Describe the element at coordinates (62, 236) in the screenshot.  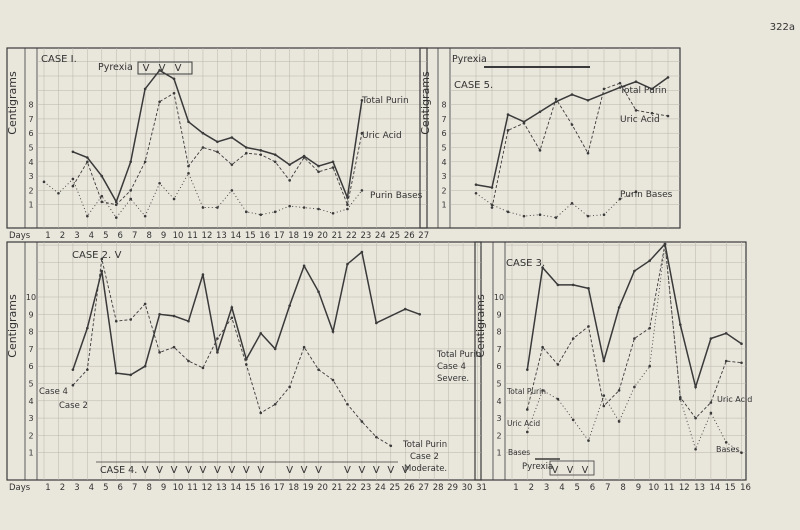
I see `x-tick-label: 2` at that location.